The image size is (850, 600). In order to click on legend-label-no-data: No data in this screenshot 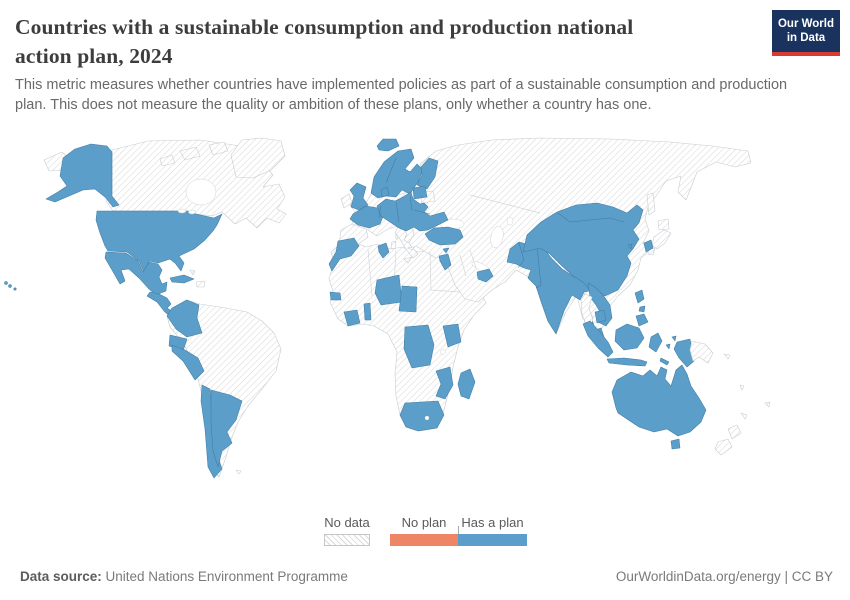, I will do `click(347, 522)`.